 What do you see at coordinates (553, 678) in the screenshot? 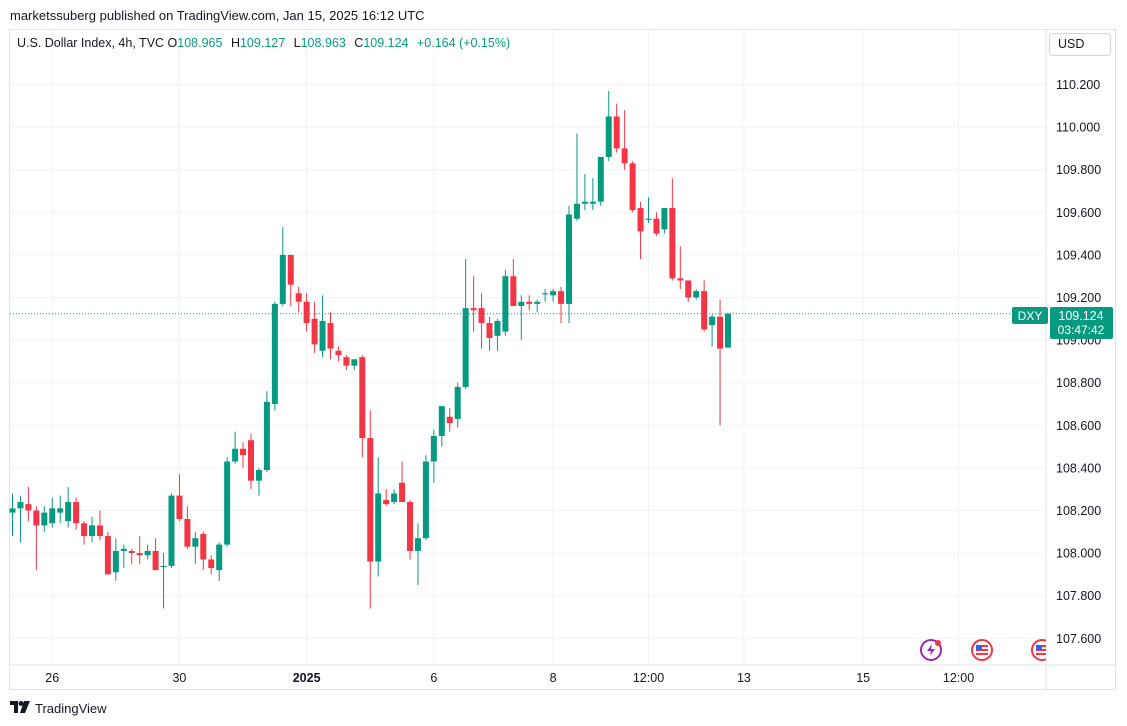
I see `x-tick-label: 8` at bounding box center [553, 678].